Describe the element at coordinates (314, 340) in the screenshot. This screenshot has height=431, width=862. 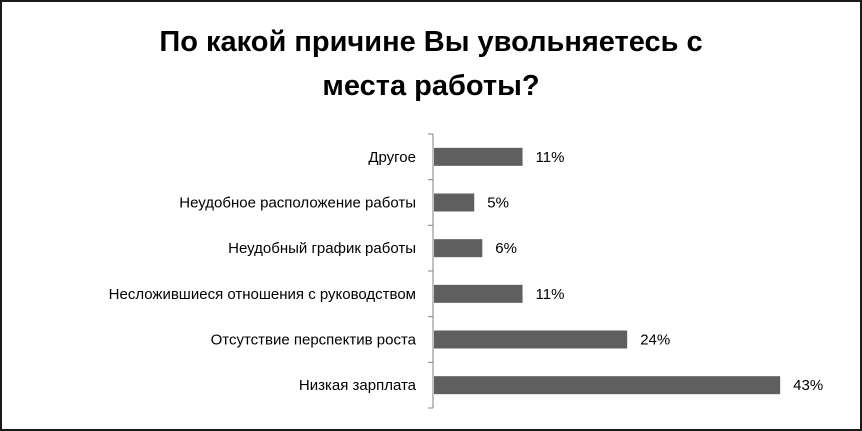
I see `category-label: Отсутствие перспектив роста` at that location.